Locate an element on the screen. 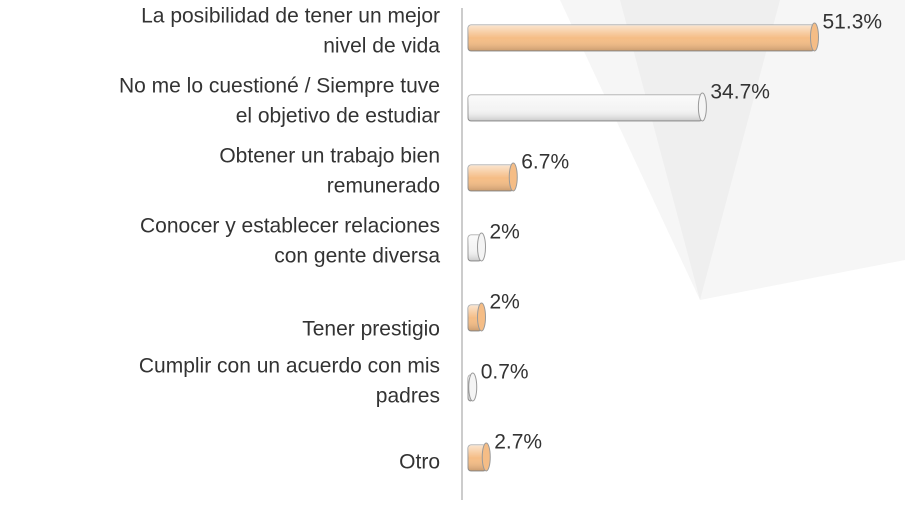 The height and width of the screenshot is (506, 905). category-label: el objetivo de estudiar is located at coordinates (338, 116).